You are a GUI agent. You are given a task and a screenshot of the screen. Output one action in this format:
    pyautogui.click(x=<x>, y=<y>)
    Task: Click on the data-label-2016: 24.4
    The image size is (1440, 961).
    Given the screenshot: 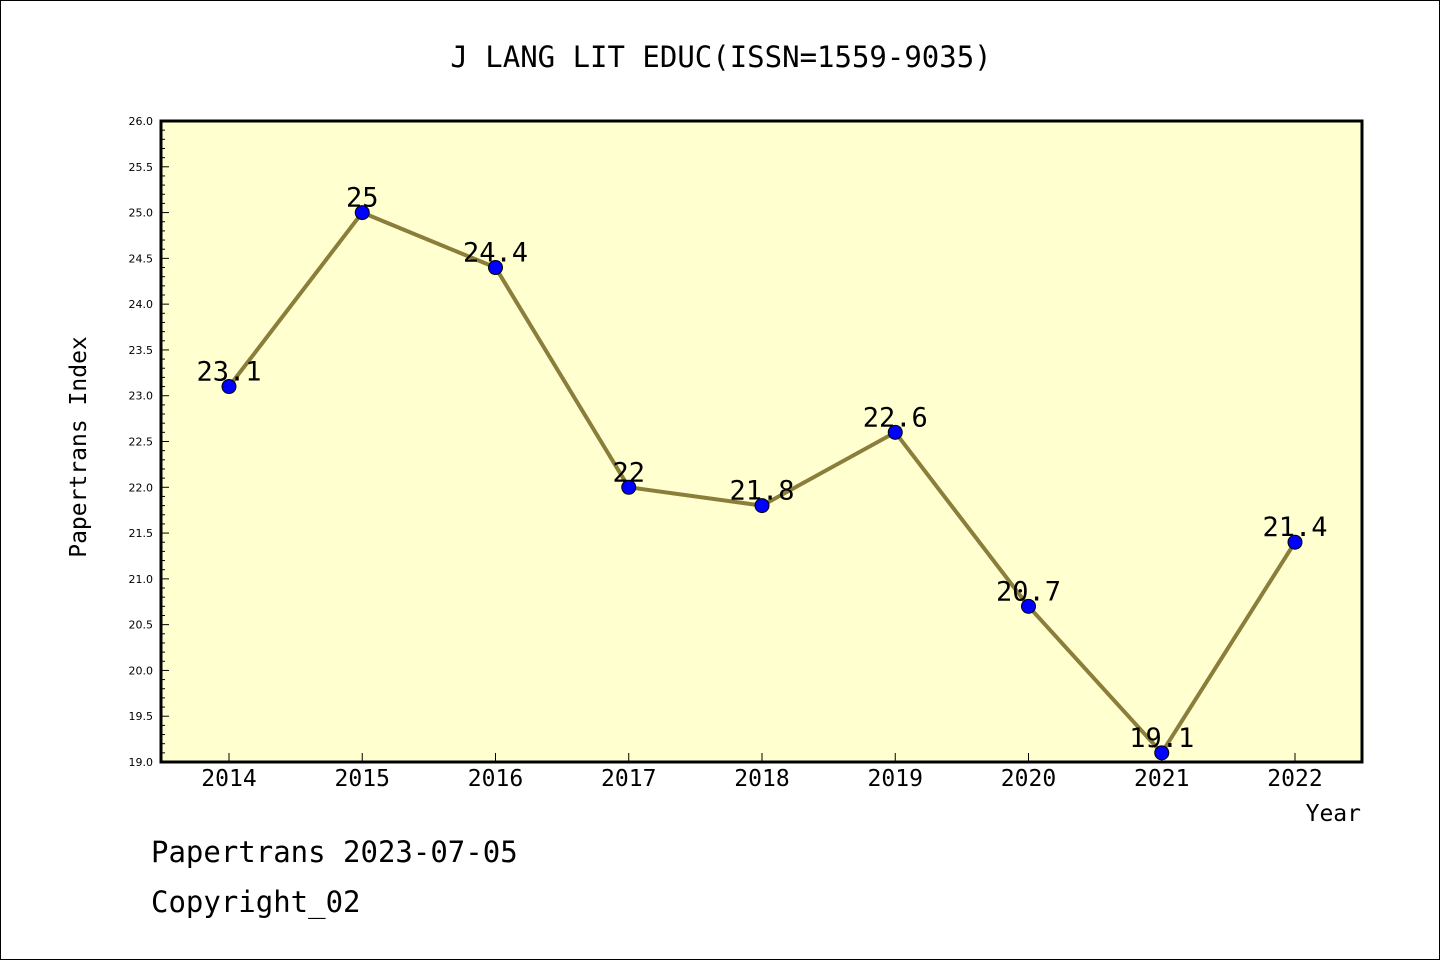 What is the action you would take?
    pyautogui.click(x=495, y=253)
    